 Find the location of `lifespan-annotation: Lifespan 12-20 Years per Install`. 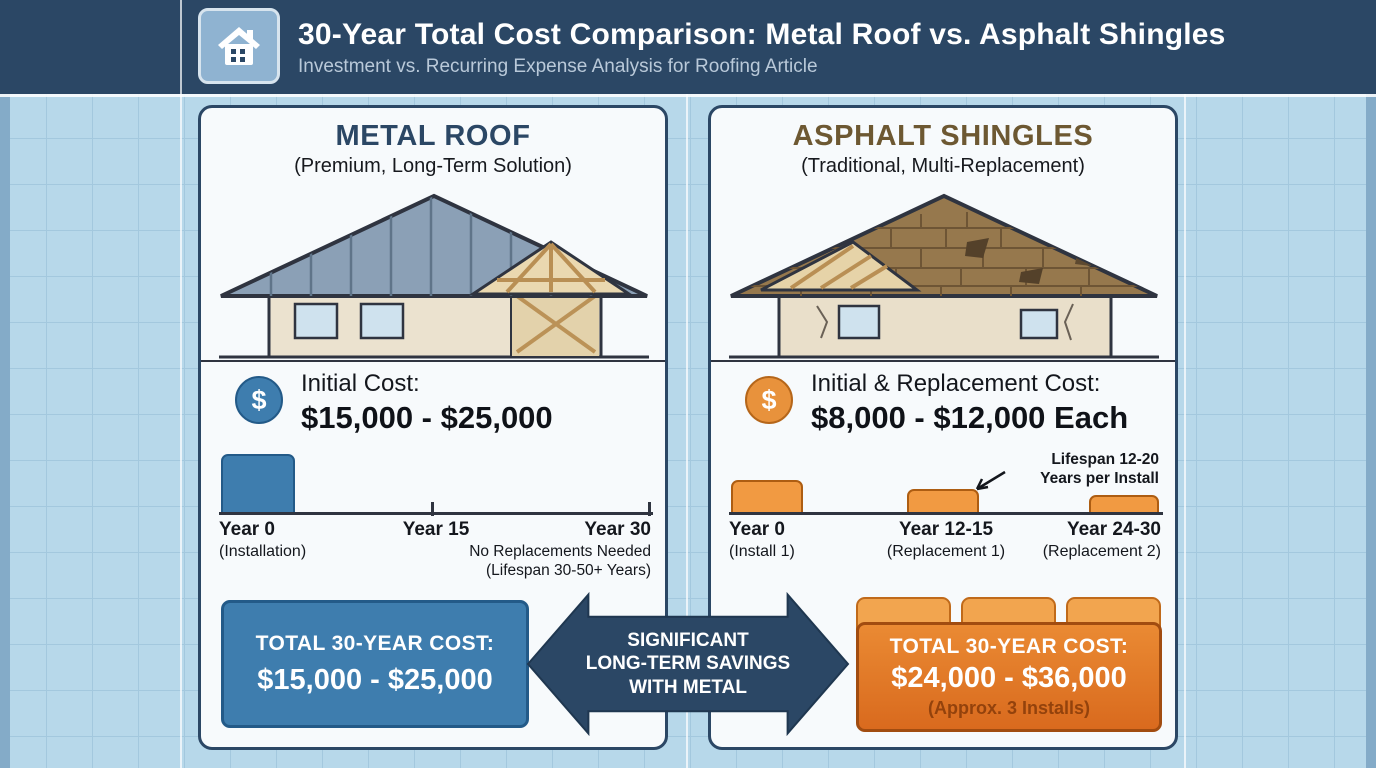

lifespan-annotation: Lifespan 12-20 Years per Install is located at coordinates (1099, 469).